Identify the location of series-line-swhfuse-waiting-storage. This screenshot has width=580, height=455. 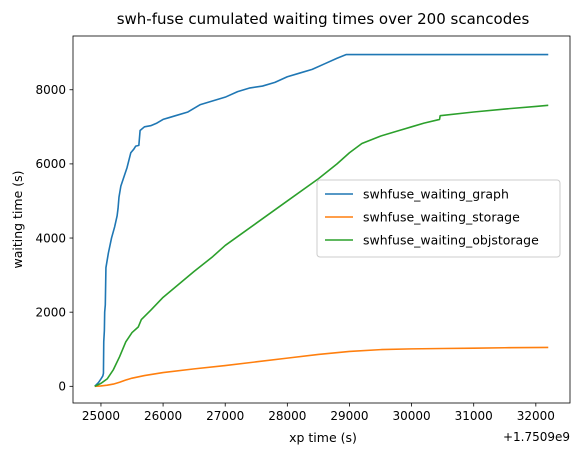
(321, 367).